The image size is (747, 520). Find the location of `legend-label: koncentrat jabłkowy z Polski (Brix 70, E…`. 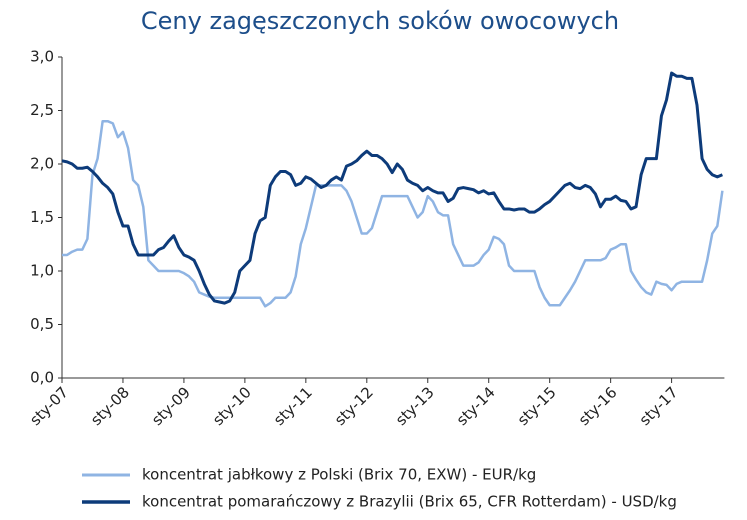

legend-label: koncentrat jabłkowy z Polski (Brix 70, E… is located at coordinates (339, 475).